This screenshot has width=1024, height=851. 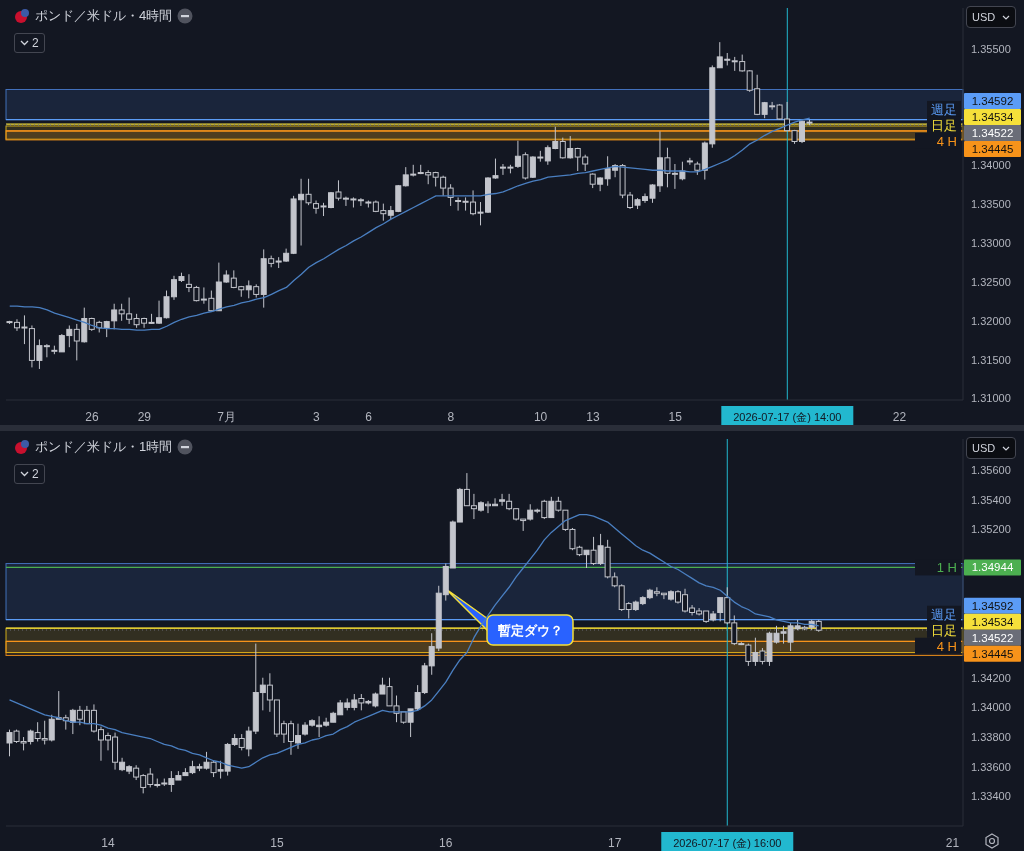 I want to click on y-tick-label: 1.34200, so click(x=991, y=677).